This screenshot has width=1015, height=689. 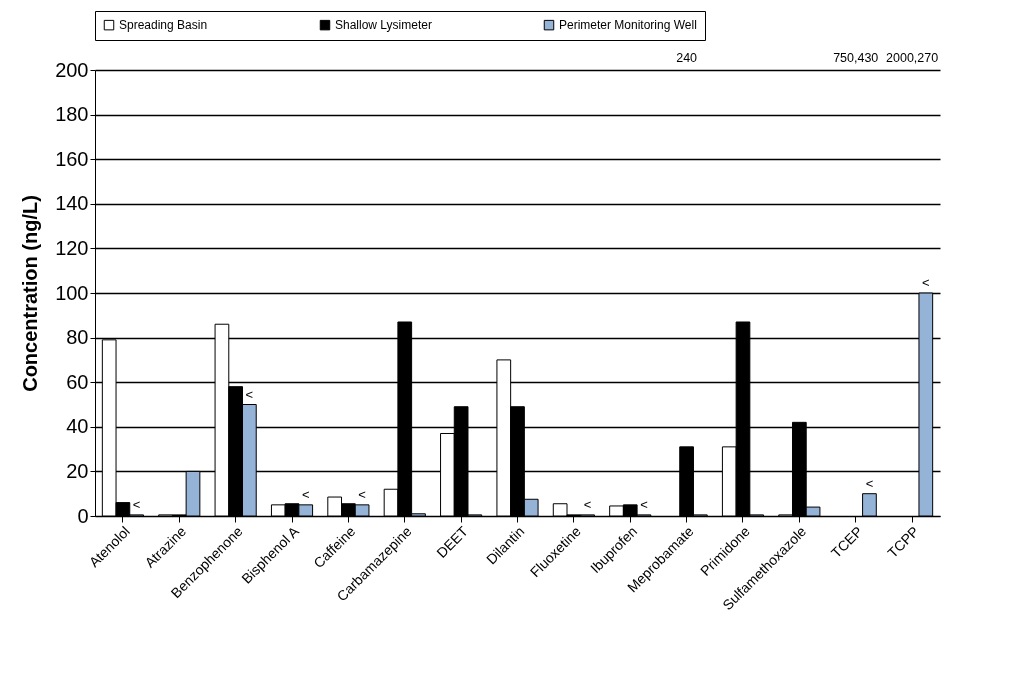 I want to click on y-axis-title: Concentration (ng/L), so click(x=30, y=293).